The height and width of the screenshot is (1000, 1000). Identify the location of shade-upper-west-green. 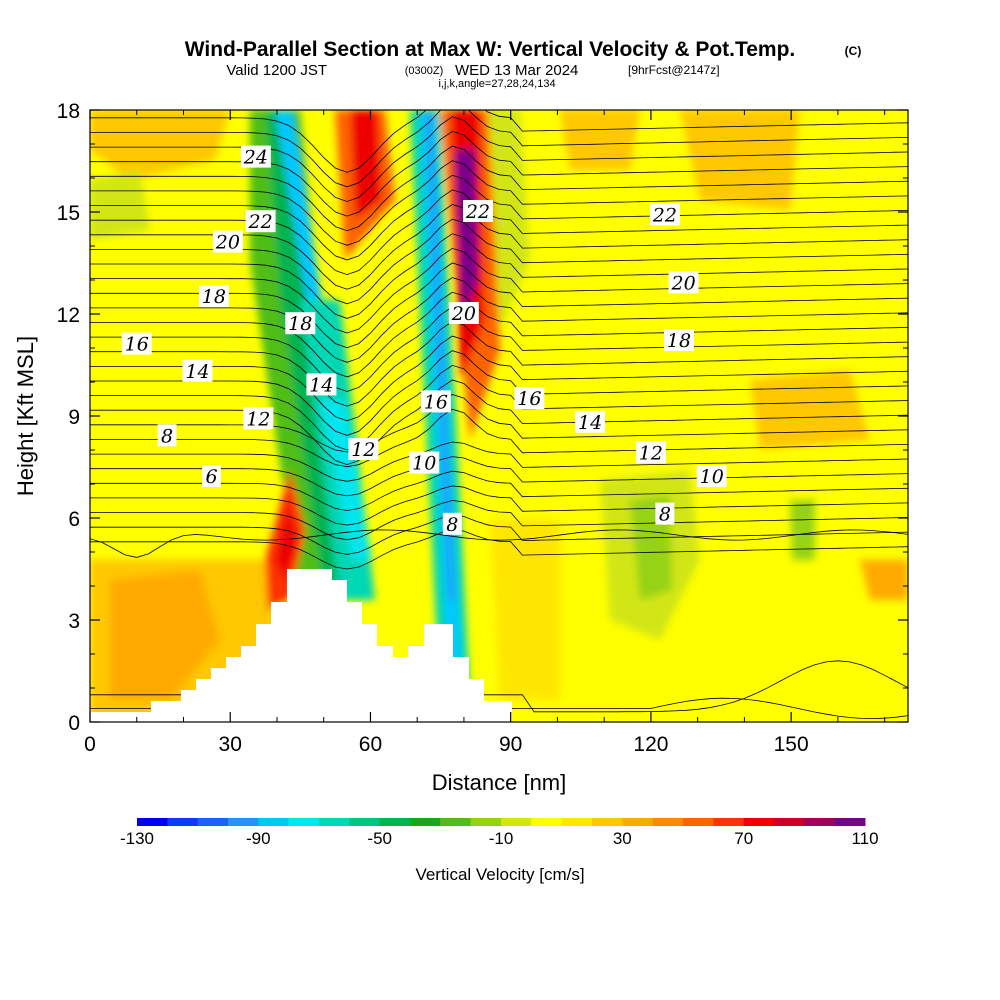
(120, 205).